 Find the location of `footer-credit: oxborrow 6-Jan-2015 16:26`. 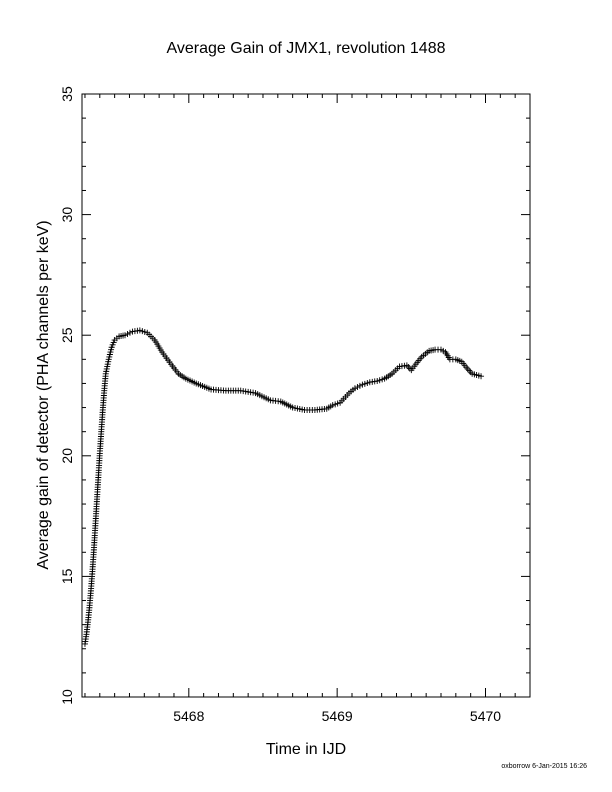

footer-credit: oxborrow 6-Jan-2015 16:26 is located at coordinates (544, 766).